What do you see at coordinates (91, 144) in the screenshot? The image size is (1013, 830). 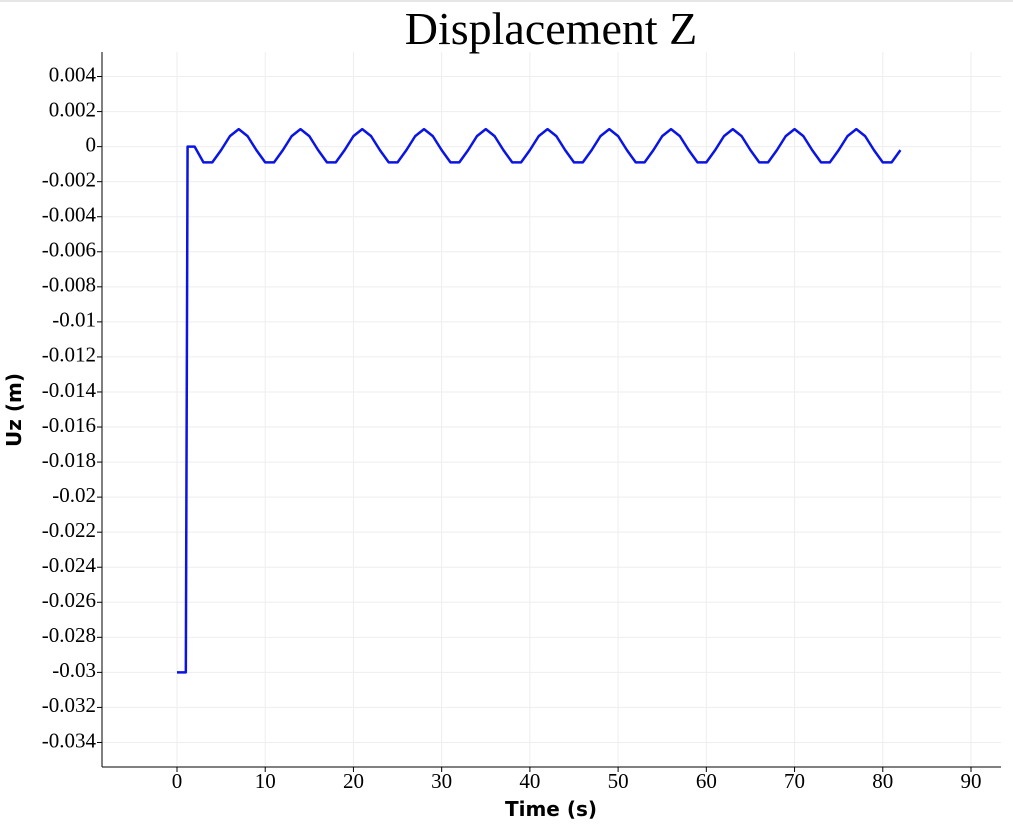 I see `y-tick-label: 0` at bounding box center [91, 144].